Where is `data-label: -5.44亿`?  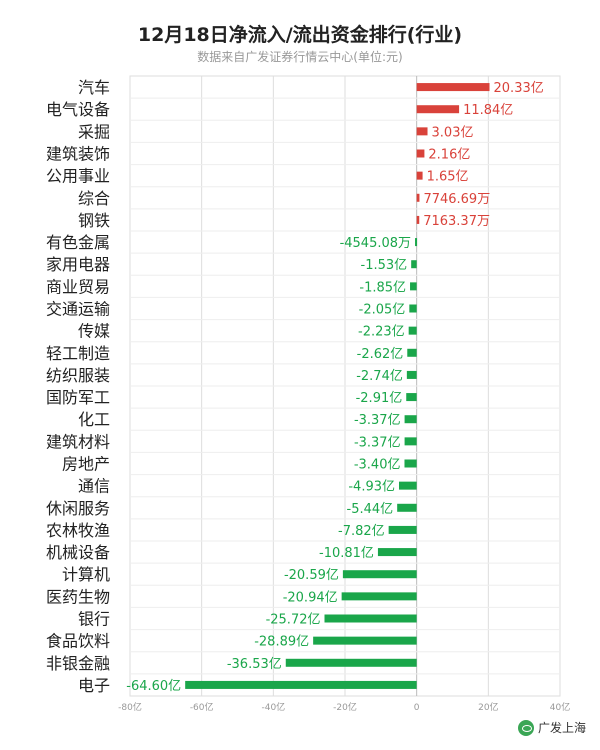
data-label: -5.44亿 is located at coordinates (370, 509).